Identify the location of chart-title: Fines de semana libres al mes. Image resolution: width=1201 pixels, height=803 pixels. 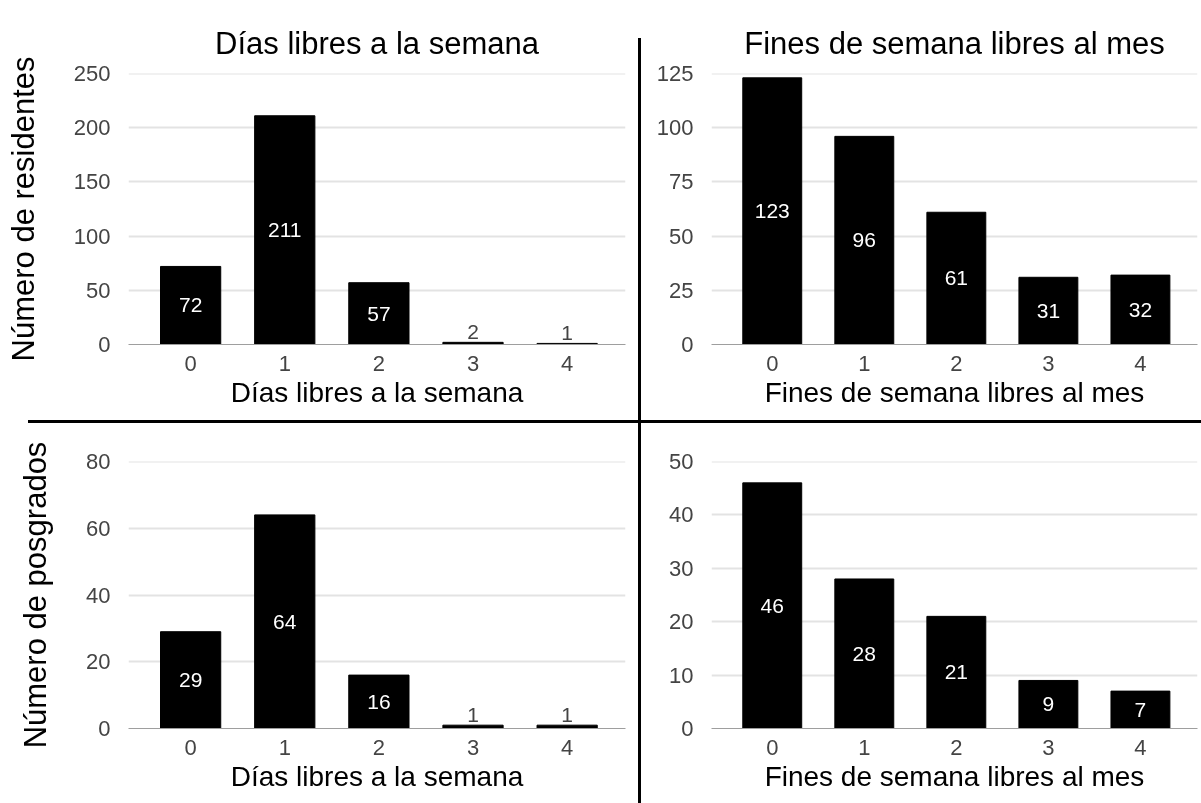
(954, 43).